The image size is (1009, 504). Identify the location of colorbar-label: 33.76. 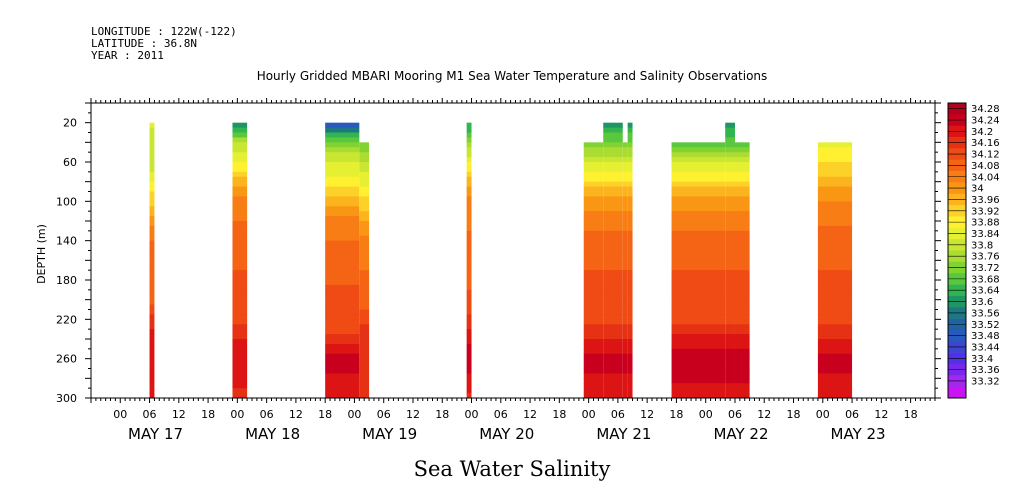
(985, 257).